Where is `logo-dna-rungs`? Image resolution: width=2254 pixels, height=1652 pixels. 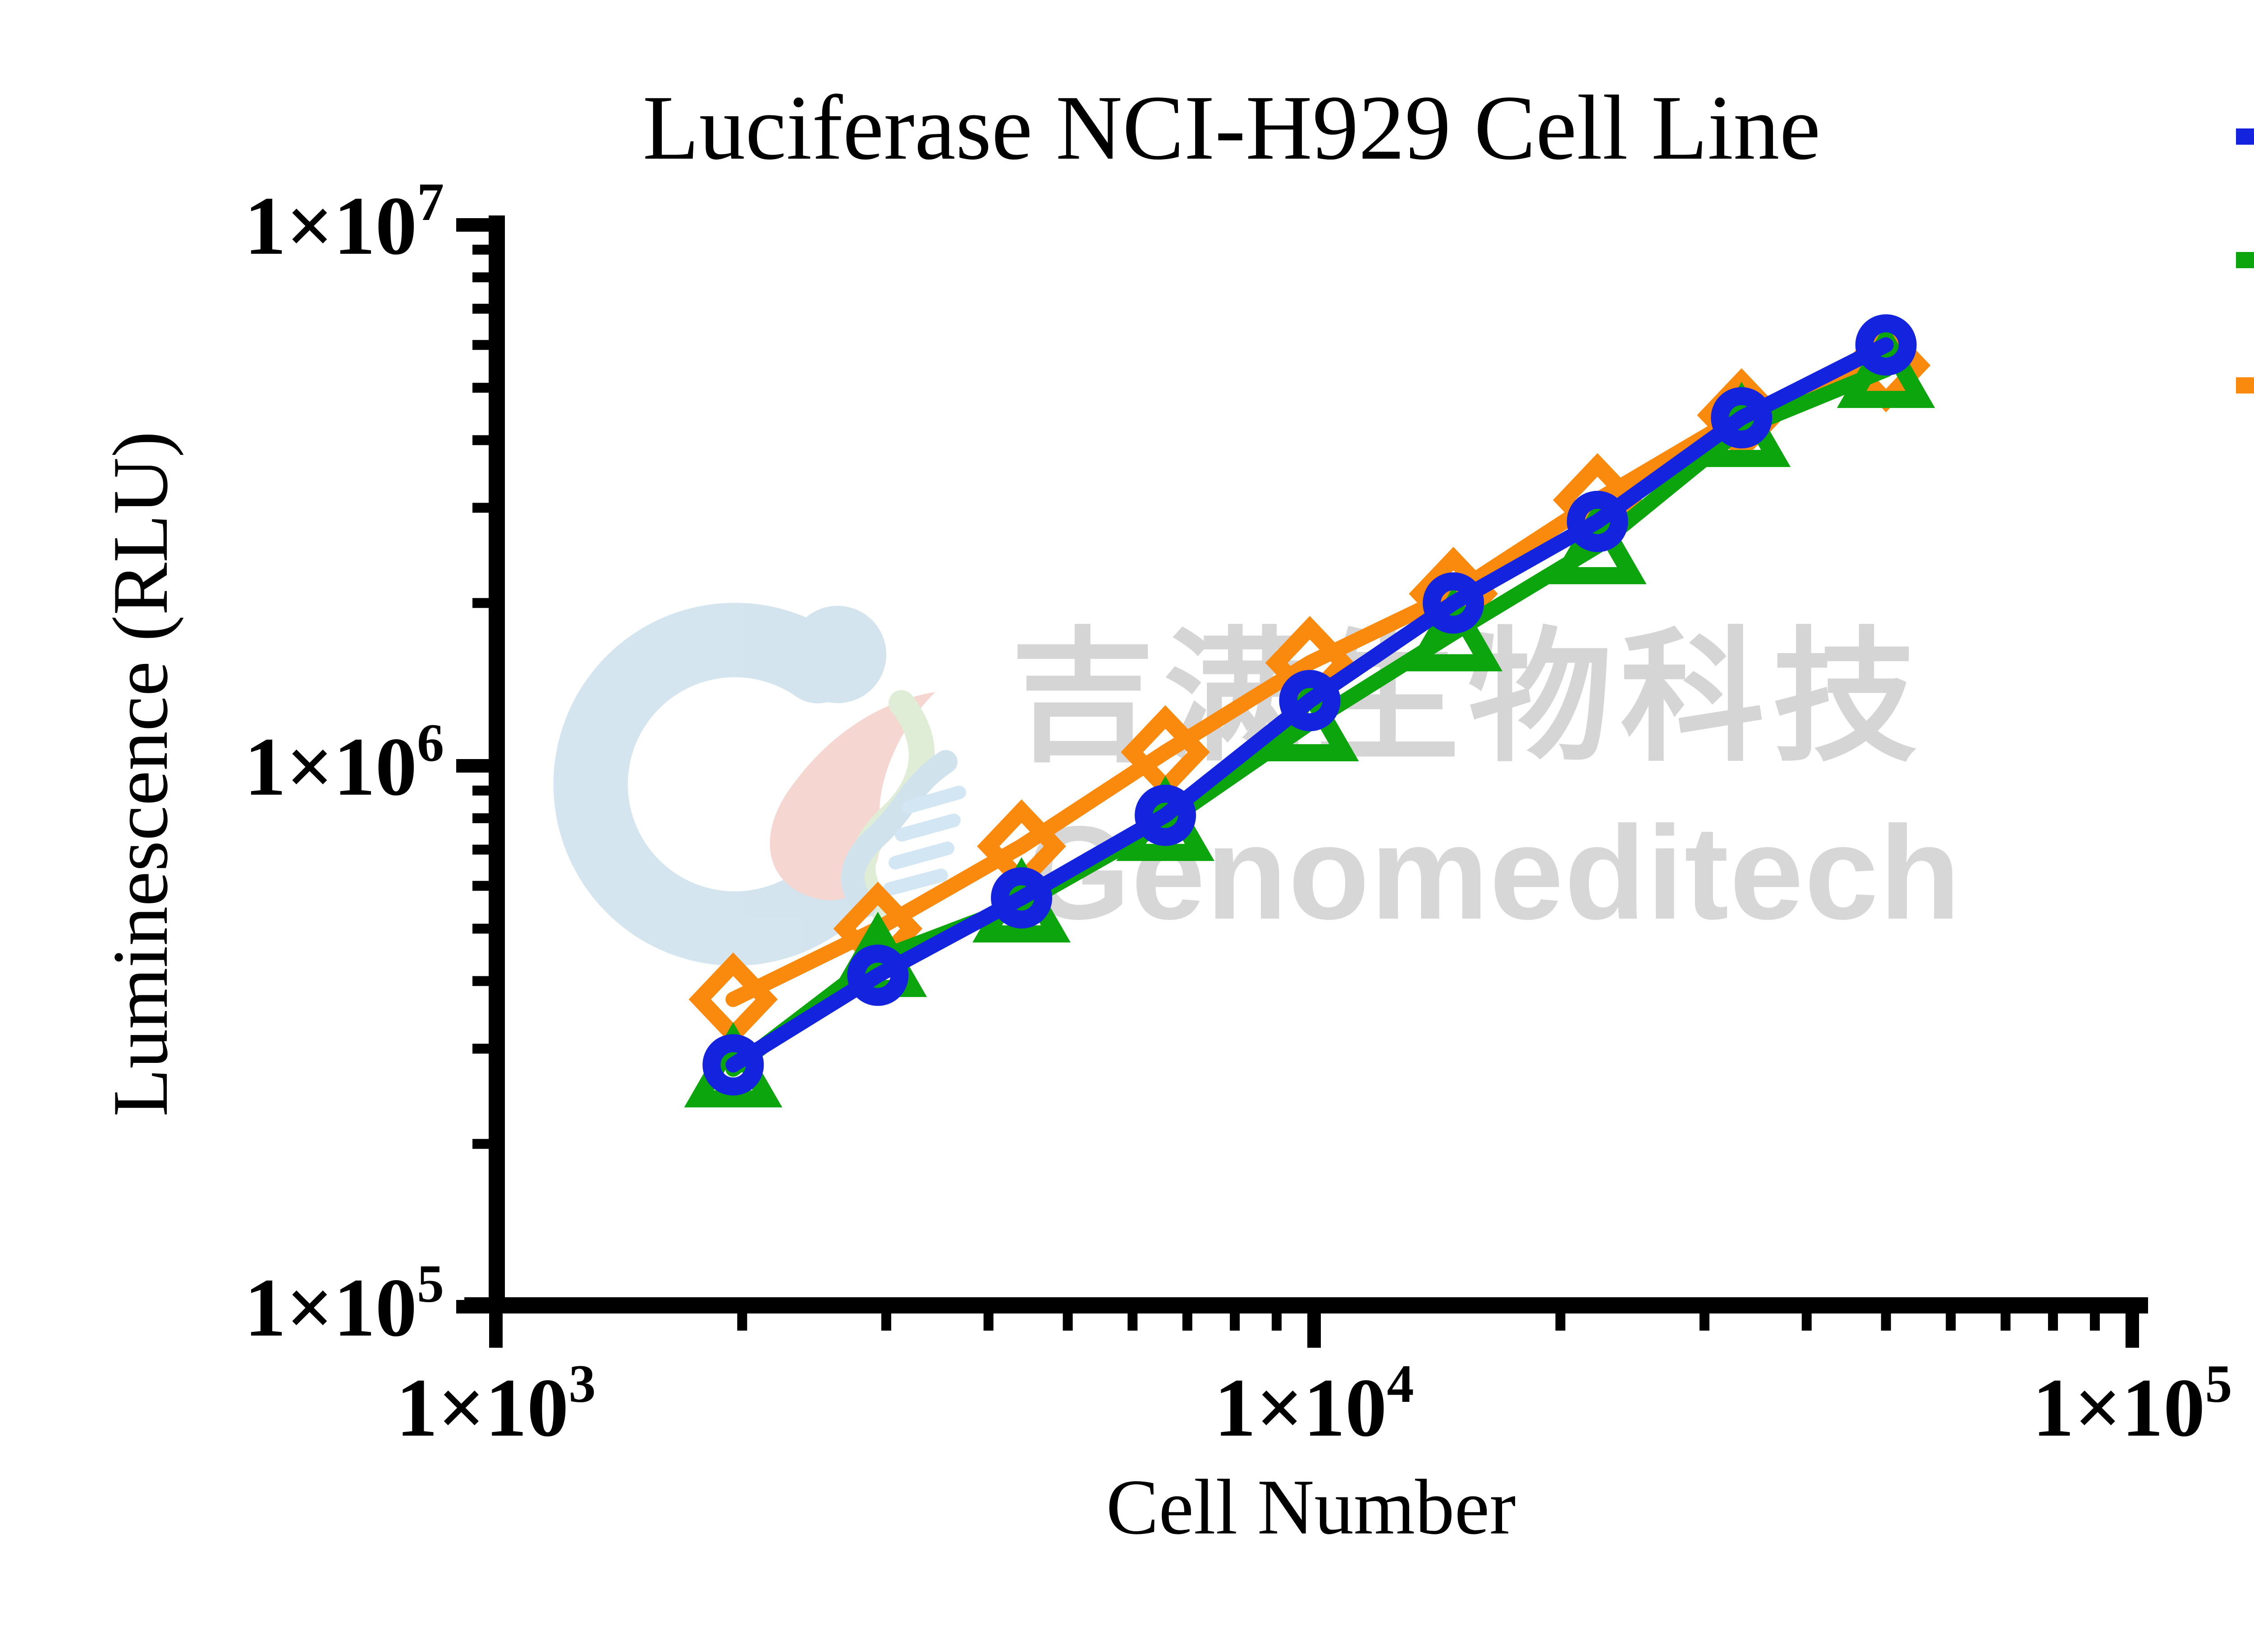
logo-dna-rungs is located at coordinates (924, 841).